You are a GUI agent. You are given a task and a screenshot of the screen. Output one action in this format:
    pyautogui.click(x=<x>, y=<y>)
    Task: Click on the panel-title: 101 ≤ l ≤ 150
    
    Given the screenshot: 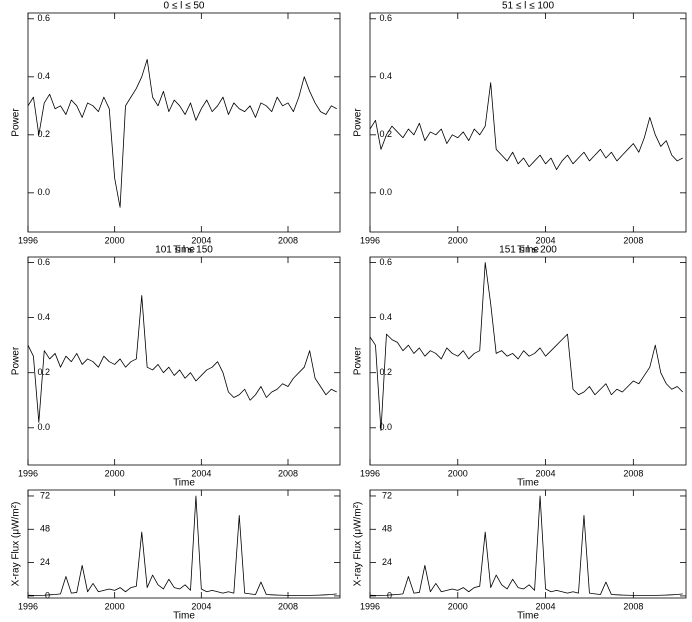 What is the action you would take?
    pyautogui.click(x=184, y=250)
    